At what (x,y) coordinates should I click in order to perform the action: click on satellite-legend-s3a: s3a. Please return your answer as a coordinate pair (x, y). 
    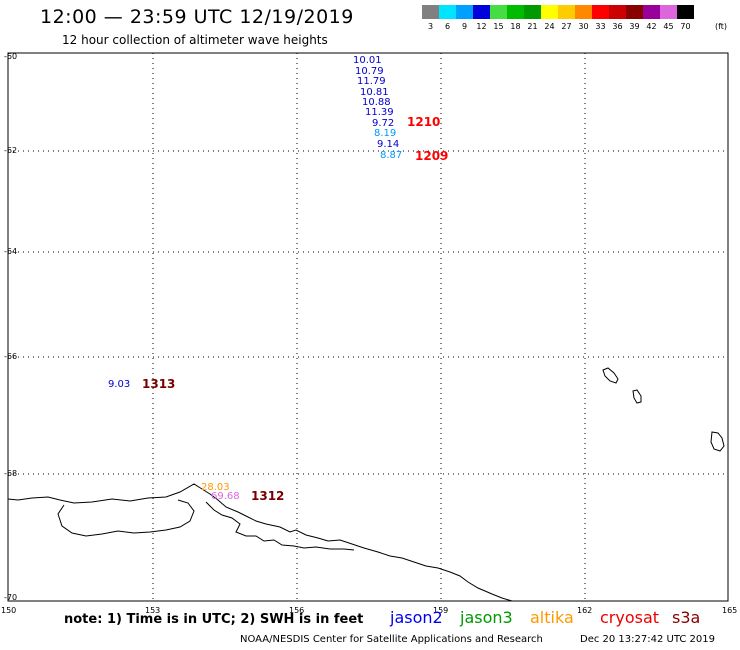
    Looking at the image, I should click on (686, 617).